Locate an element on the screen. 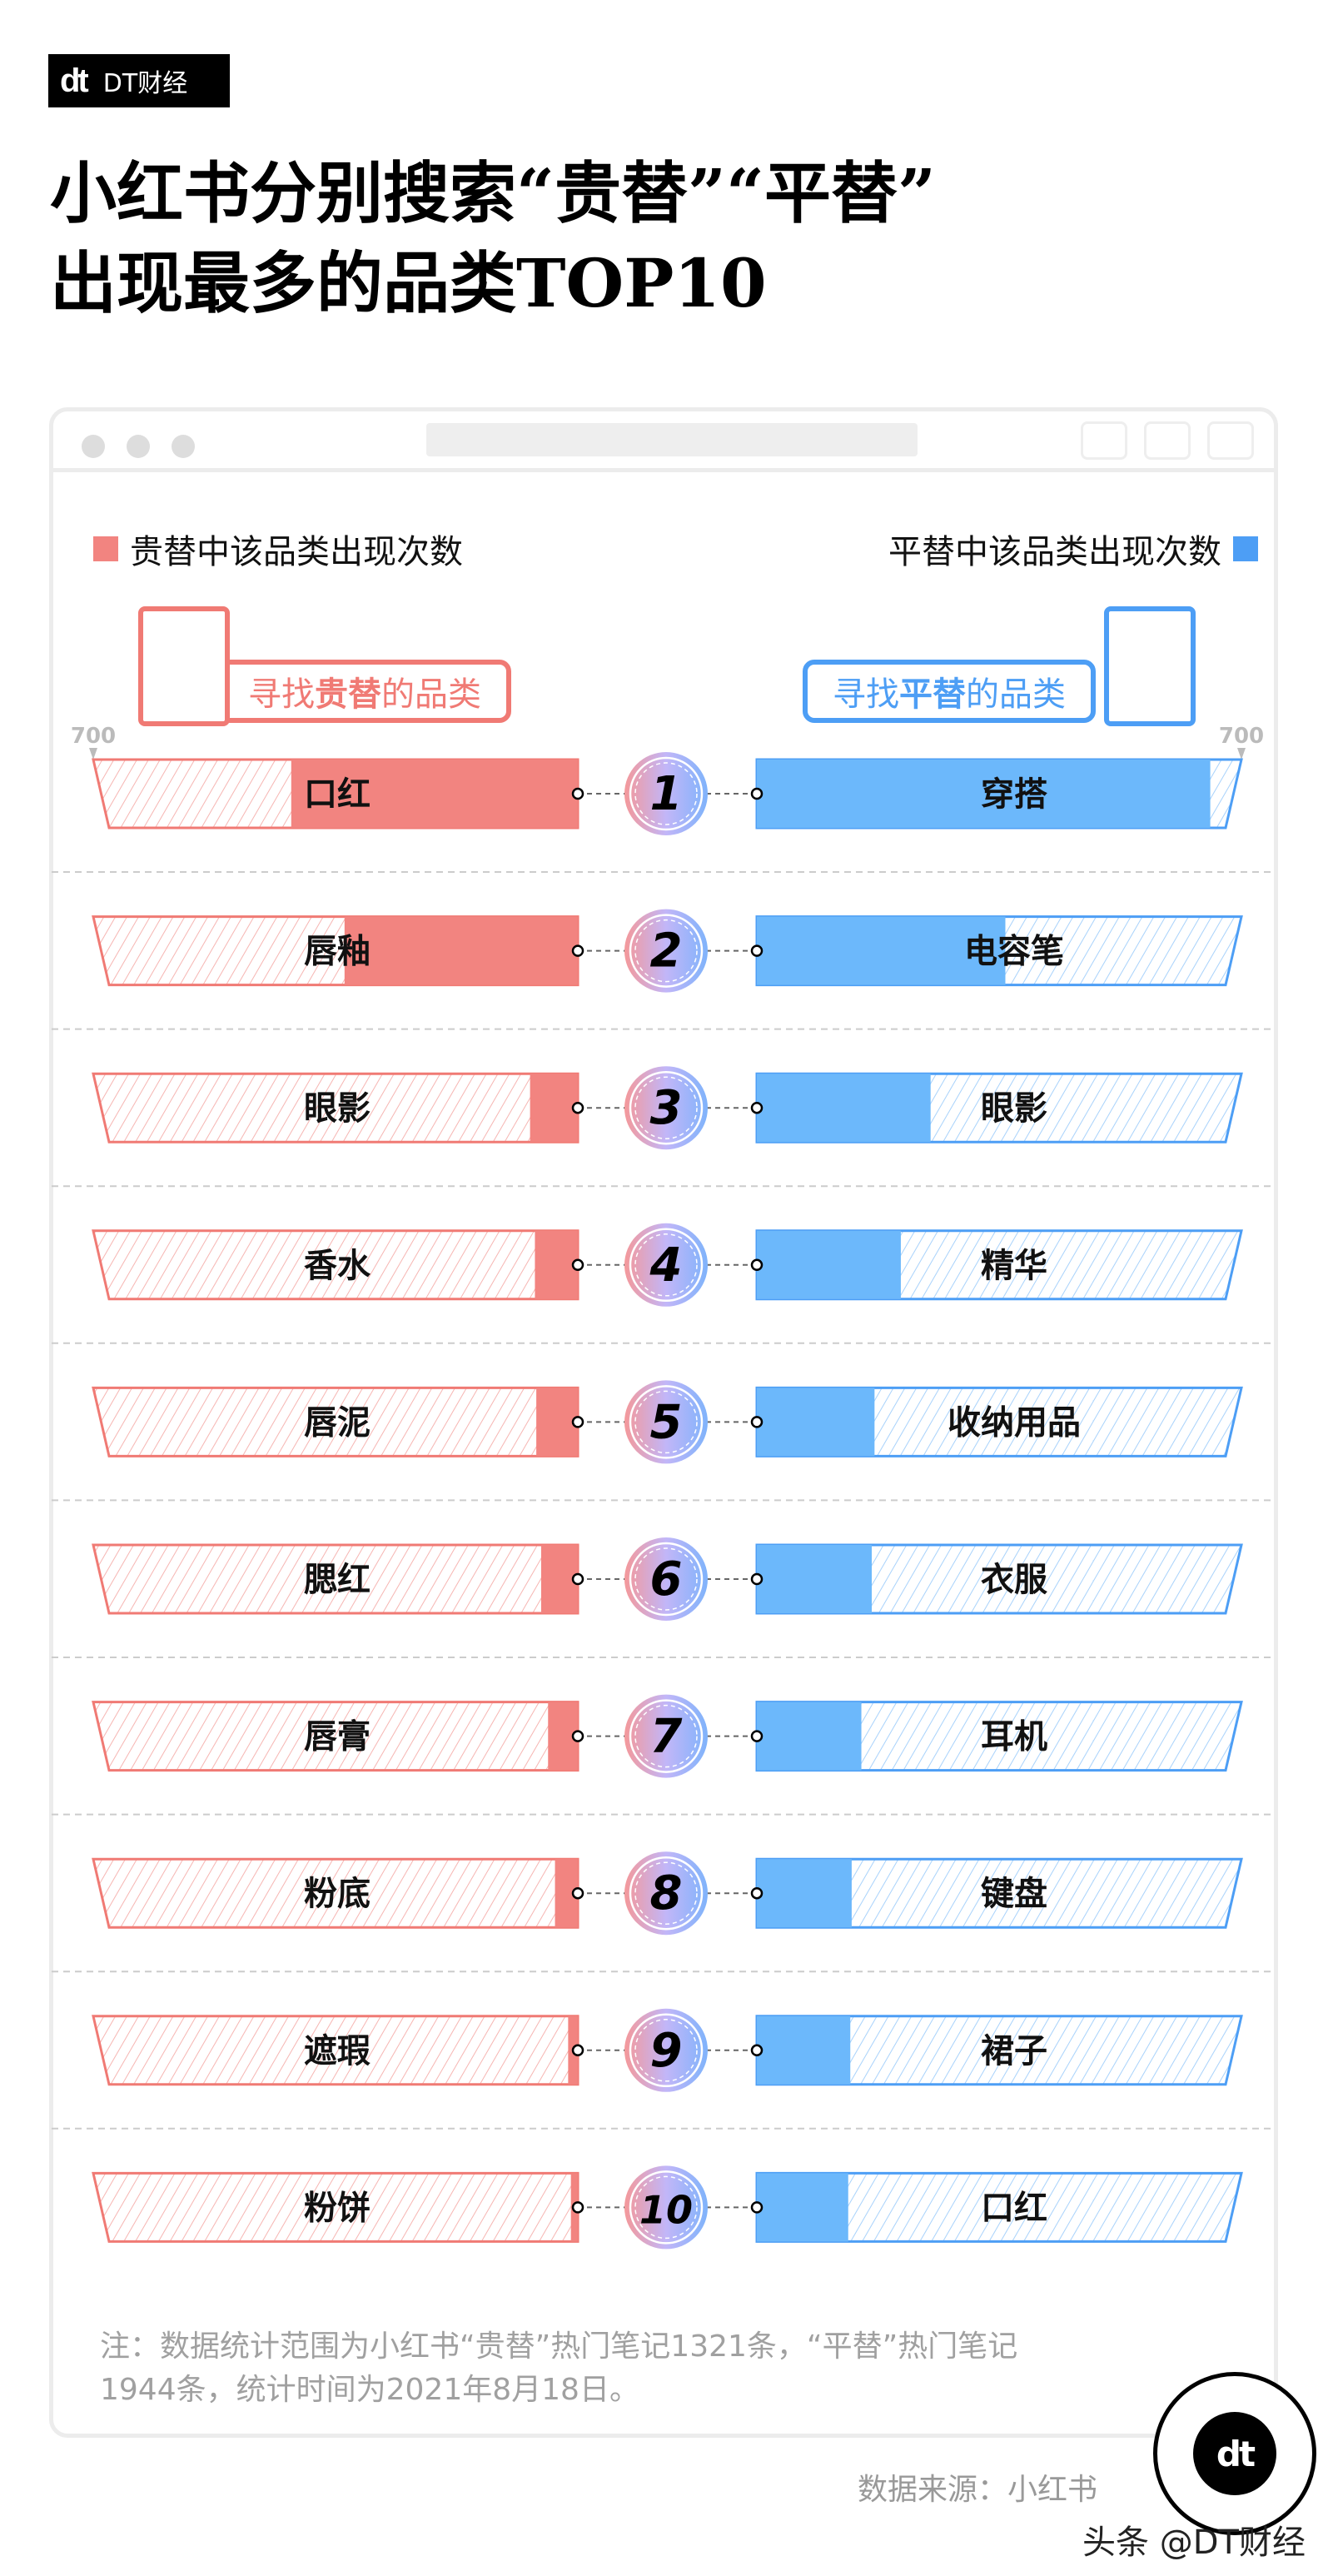 This screenshot has width=1333, height=2576. title-line-1: 小红书分别搜索“贵替”“平替” is located at coordinates (493, 193).